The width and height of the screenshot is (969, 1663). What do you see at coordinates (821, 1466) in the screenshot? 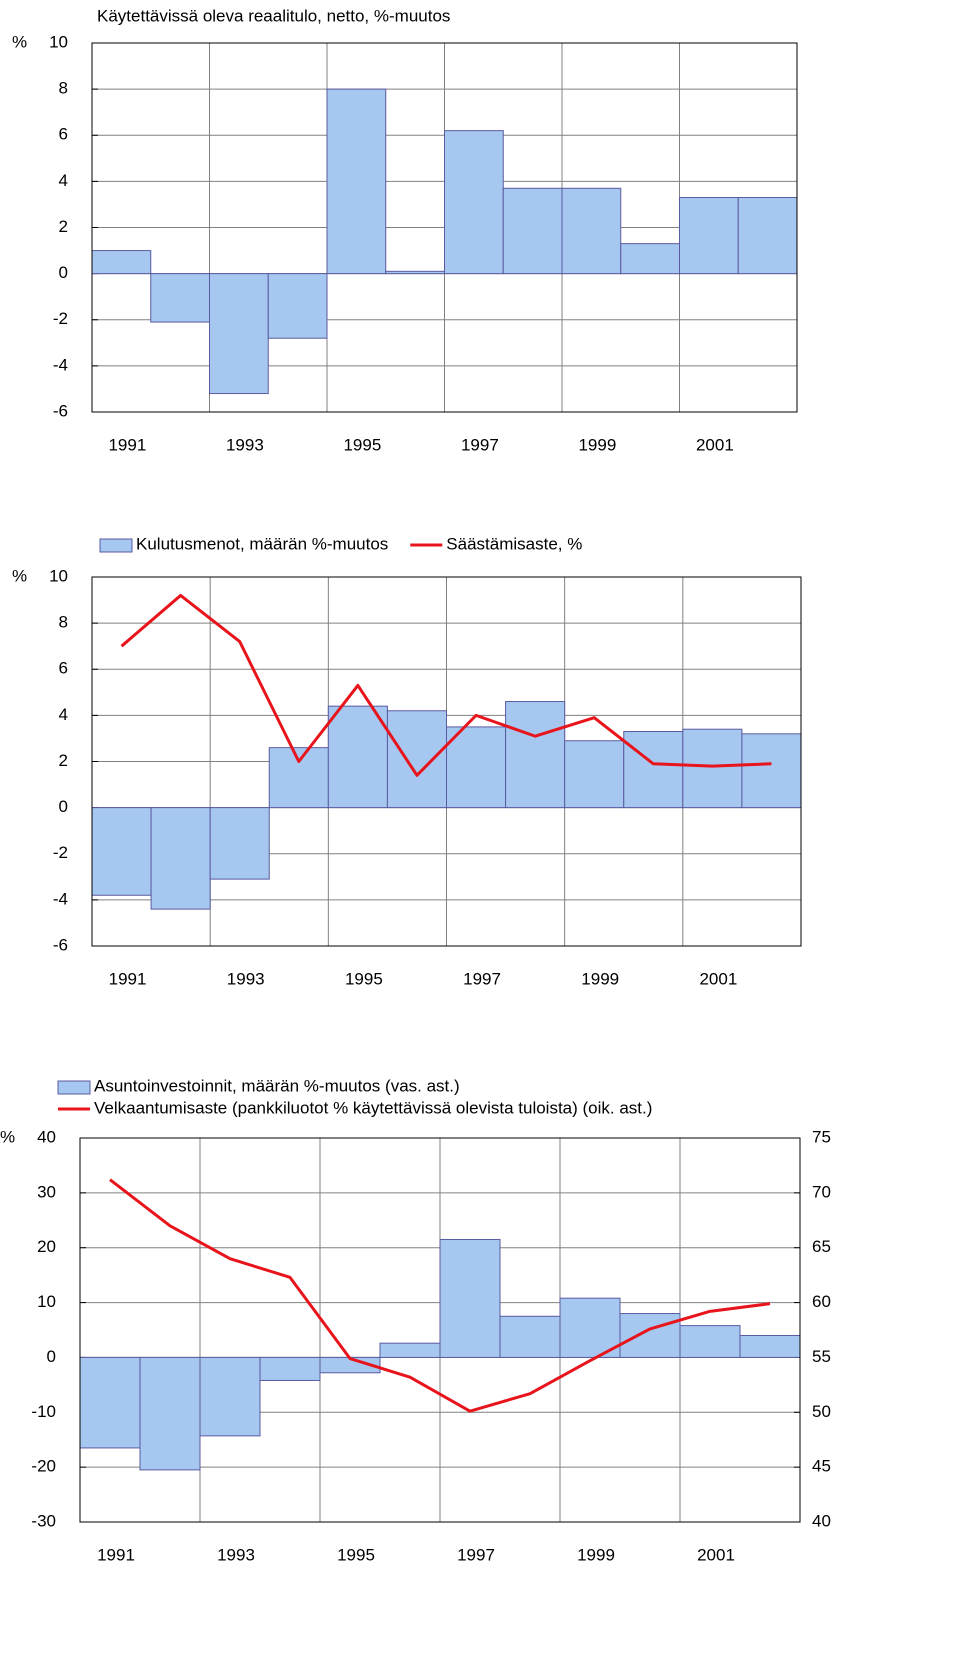
I see `y2-tick-label: 45` at bounding box center [821, 1466].